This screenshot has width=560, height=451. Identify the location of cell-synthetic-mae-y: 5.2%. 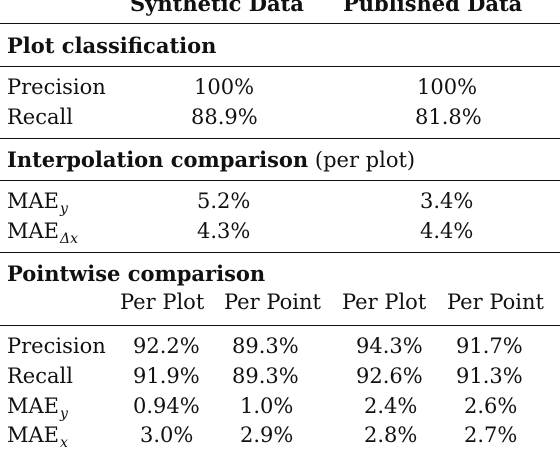
(224, 201).